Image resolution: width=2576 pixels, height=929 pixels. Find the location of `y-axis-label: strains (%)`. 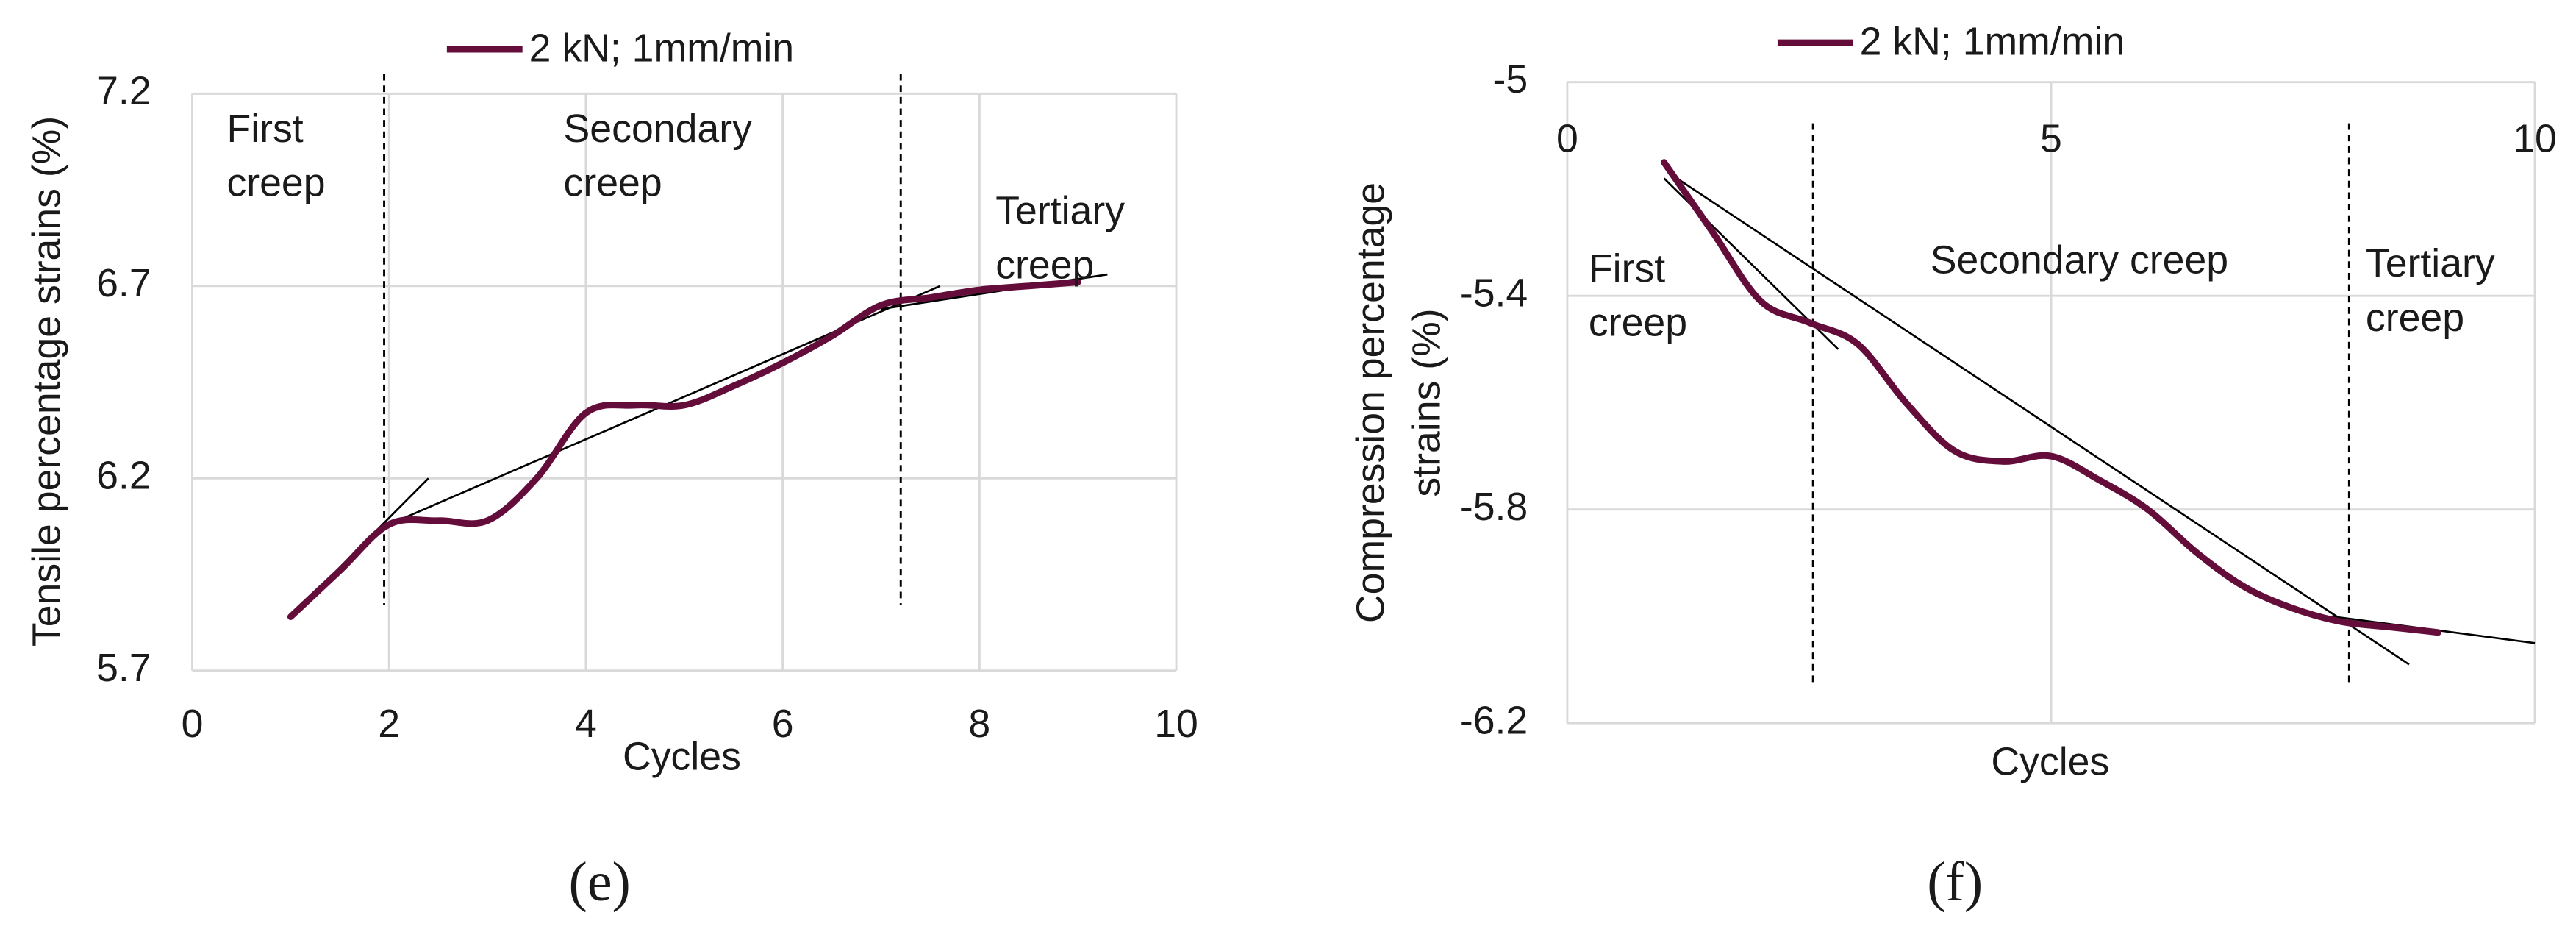

y-axis-label: strains (%) is located at coordinates (1426, 402).